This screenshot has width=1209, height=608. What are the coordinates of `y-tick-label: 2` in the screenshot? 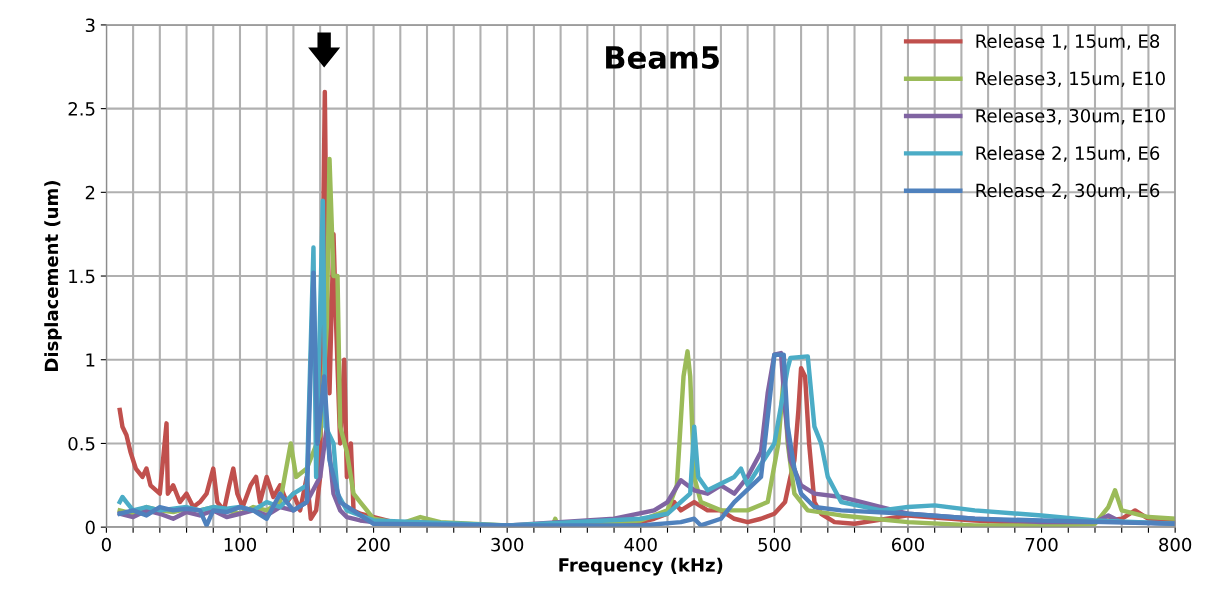 It's located at (90, 192).